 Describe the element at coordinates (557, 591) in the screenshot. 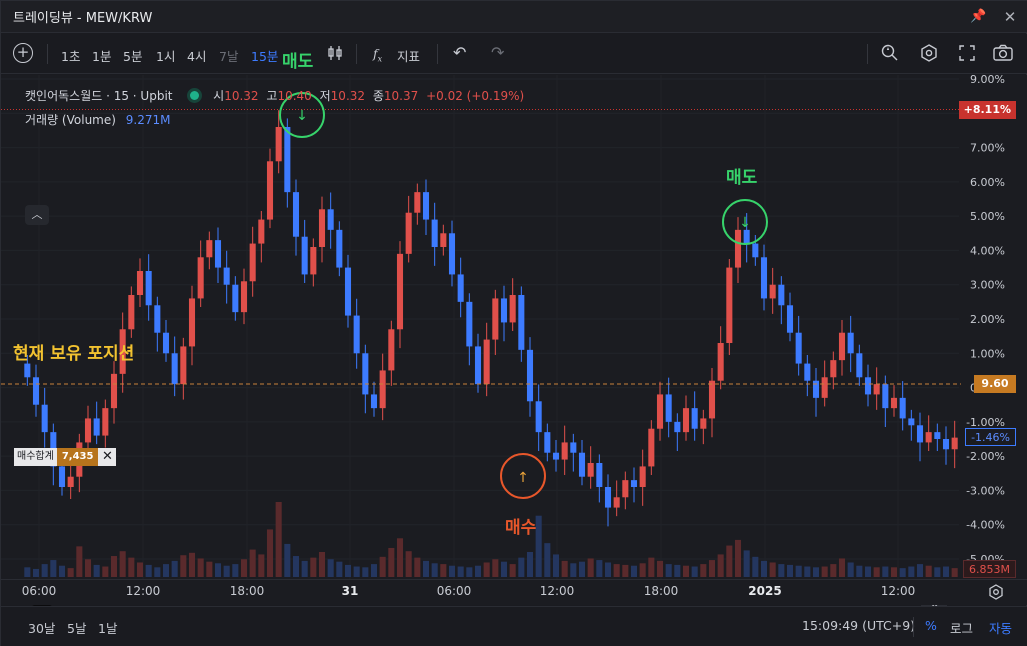

I see `time-tick: 12:00` at that location.